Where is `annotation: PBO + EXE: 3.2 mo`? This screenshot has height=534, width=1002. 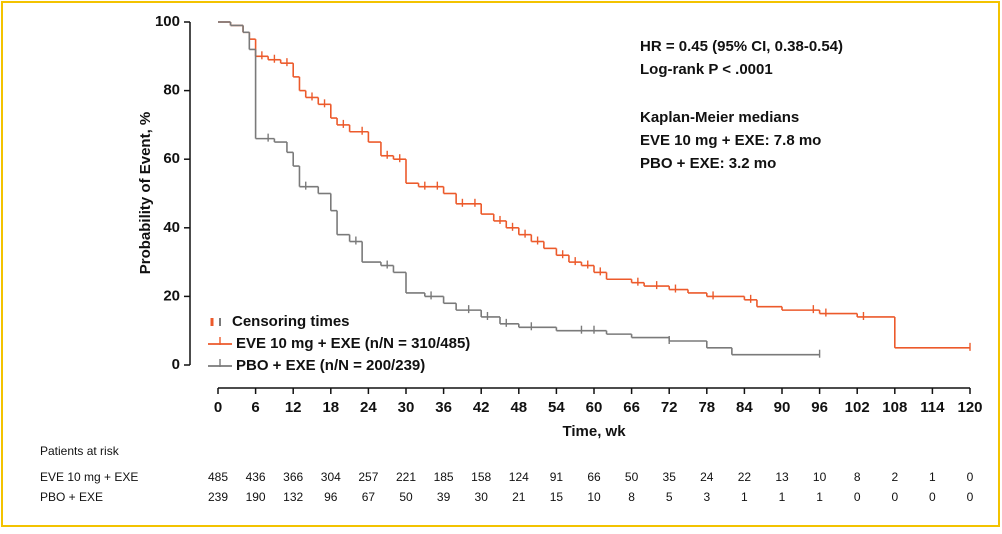 annotation: PBO + EXE: 3.2 mo is located at coordinates (708, 163).